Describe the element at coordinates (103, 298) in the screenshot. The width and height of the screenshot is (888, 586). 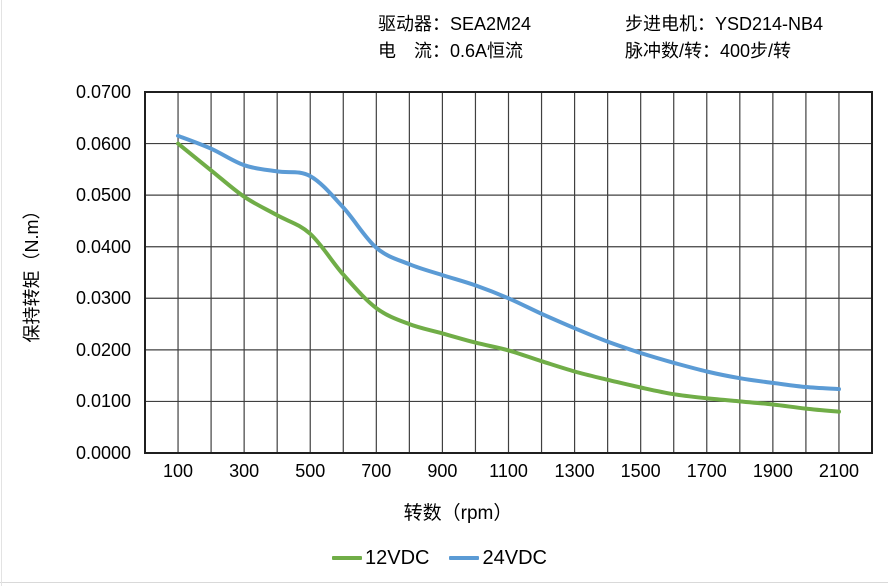
I see `y-tick-label: 0.0300` at that location.